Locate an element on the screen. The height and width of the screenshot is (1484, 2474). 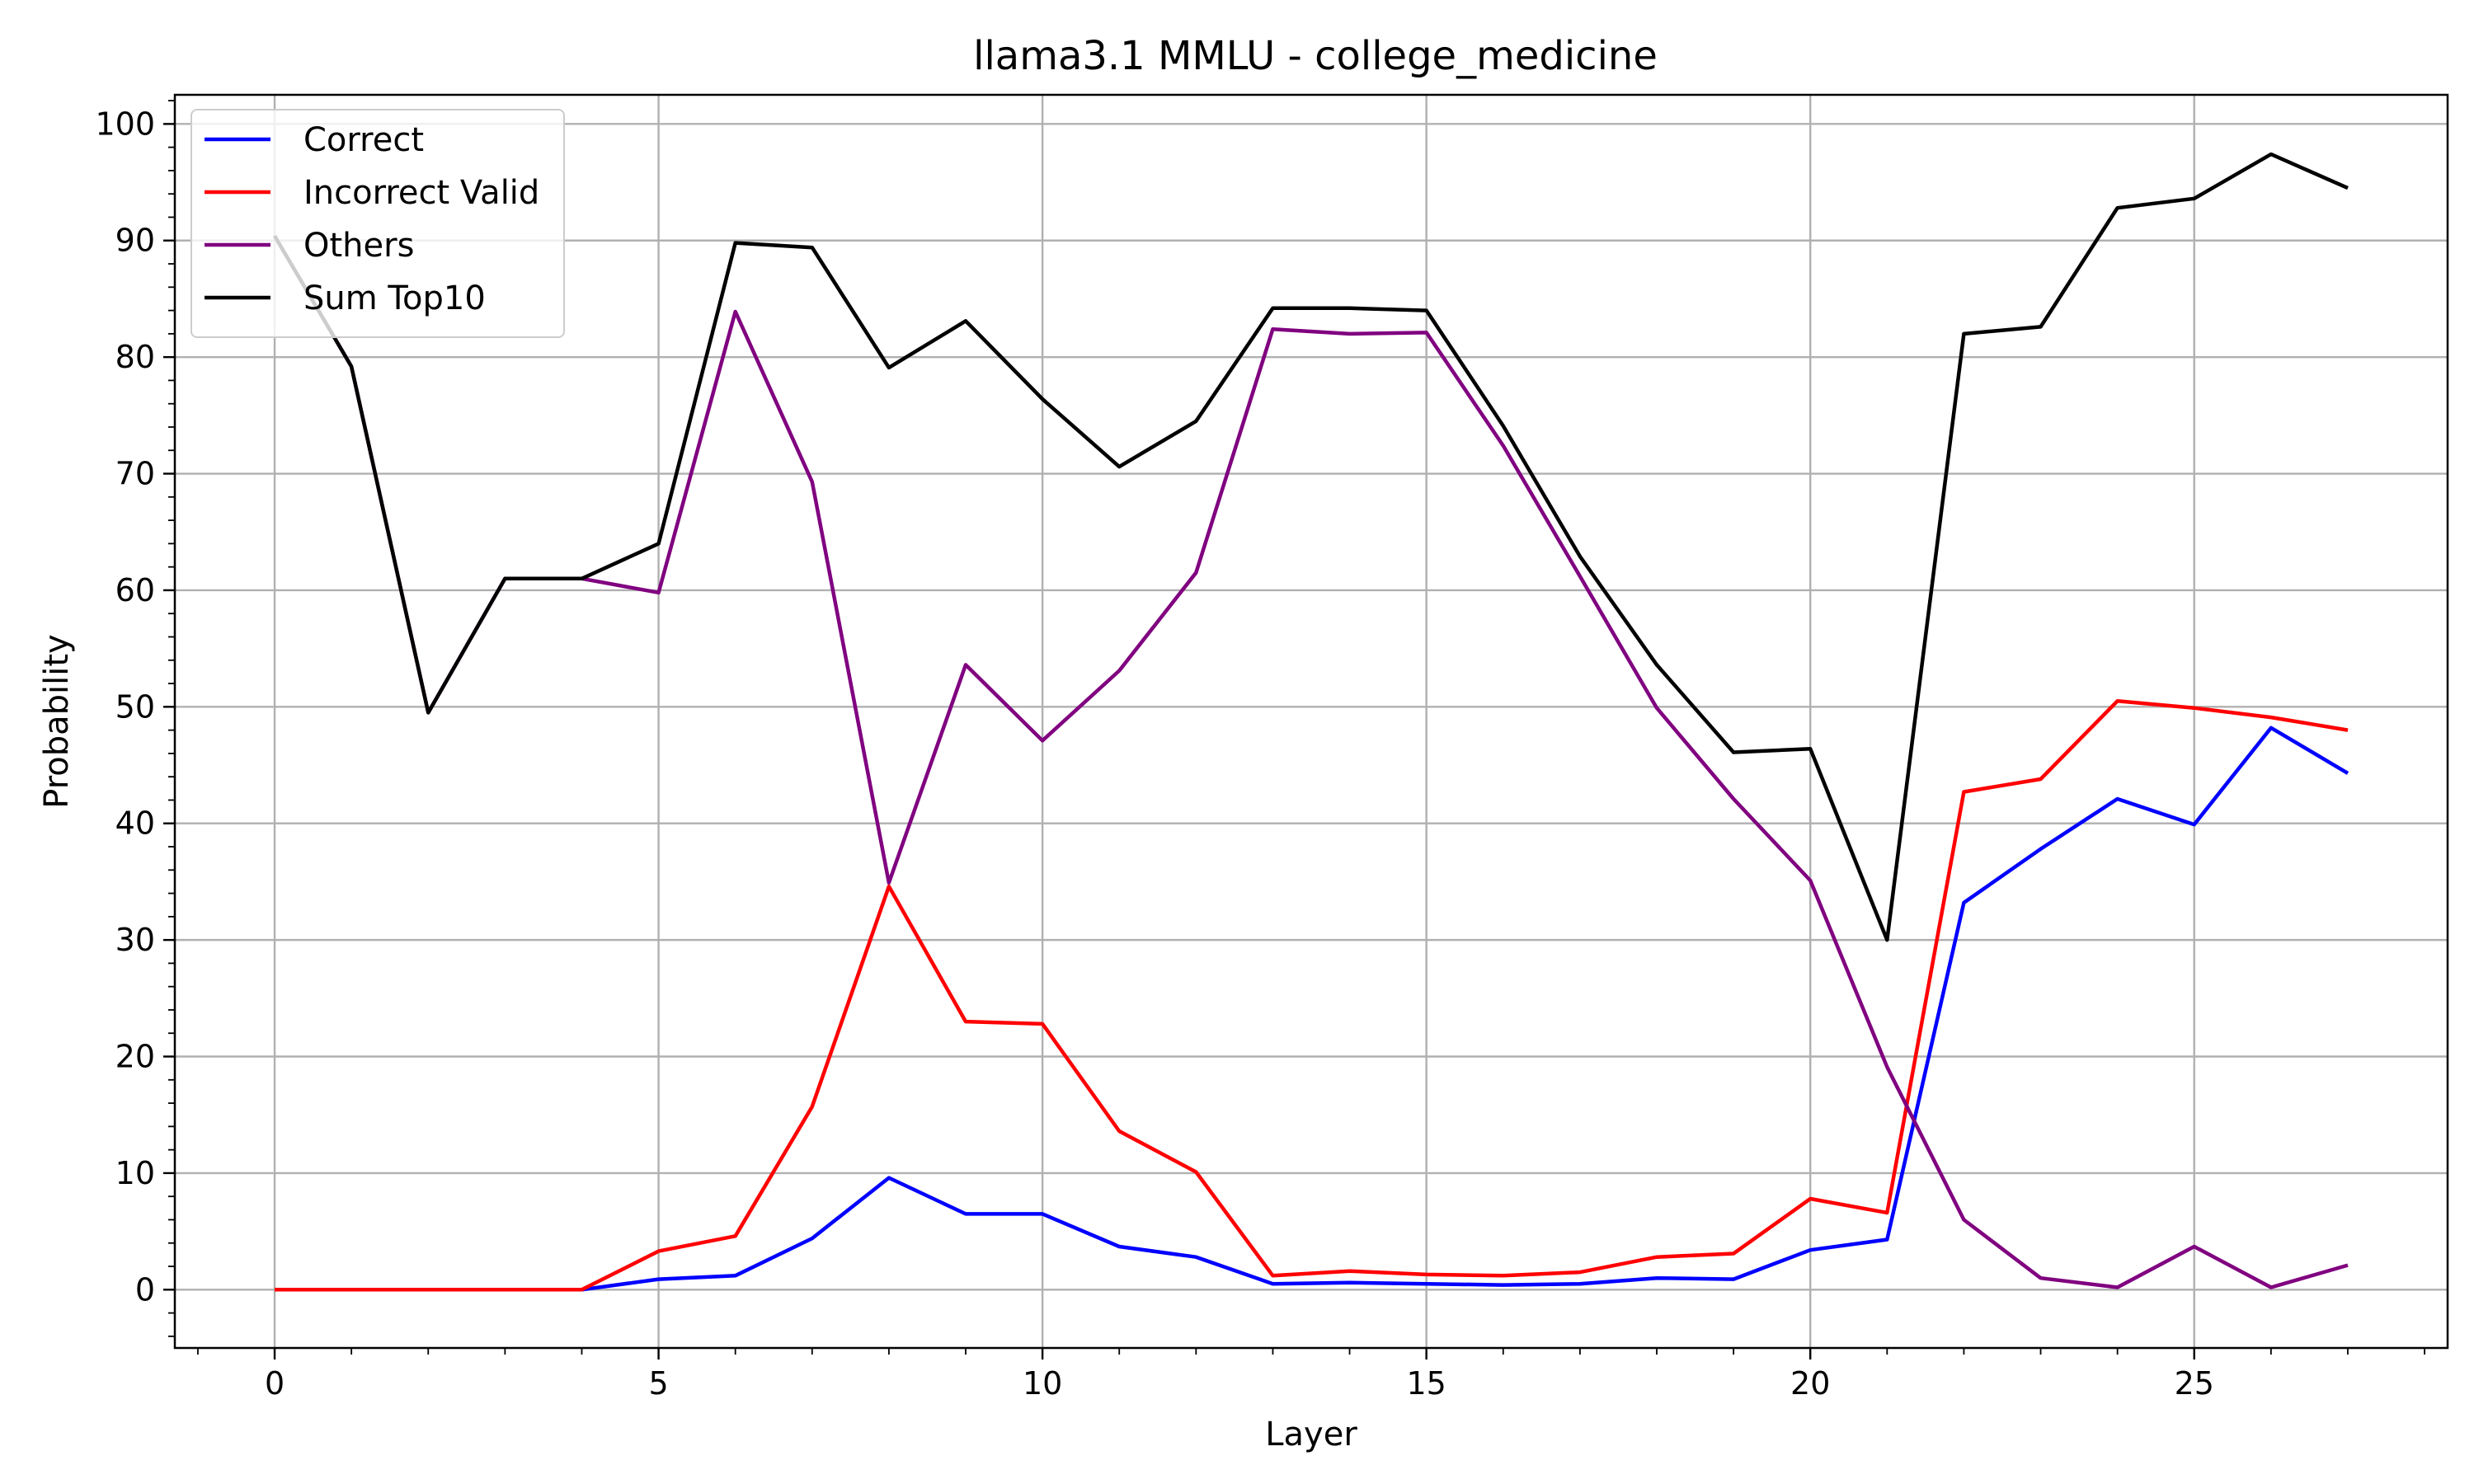
x-tick-label: 15 is located at coordinates (1426, 1383).